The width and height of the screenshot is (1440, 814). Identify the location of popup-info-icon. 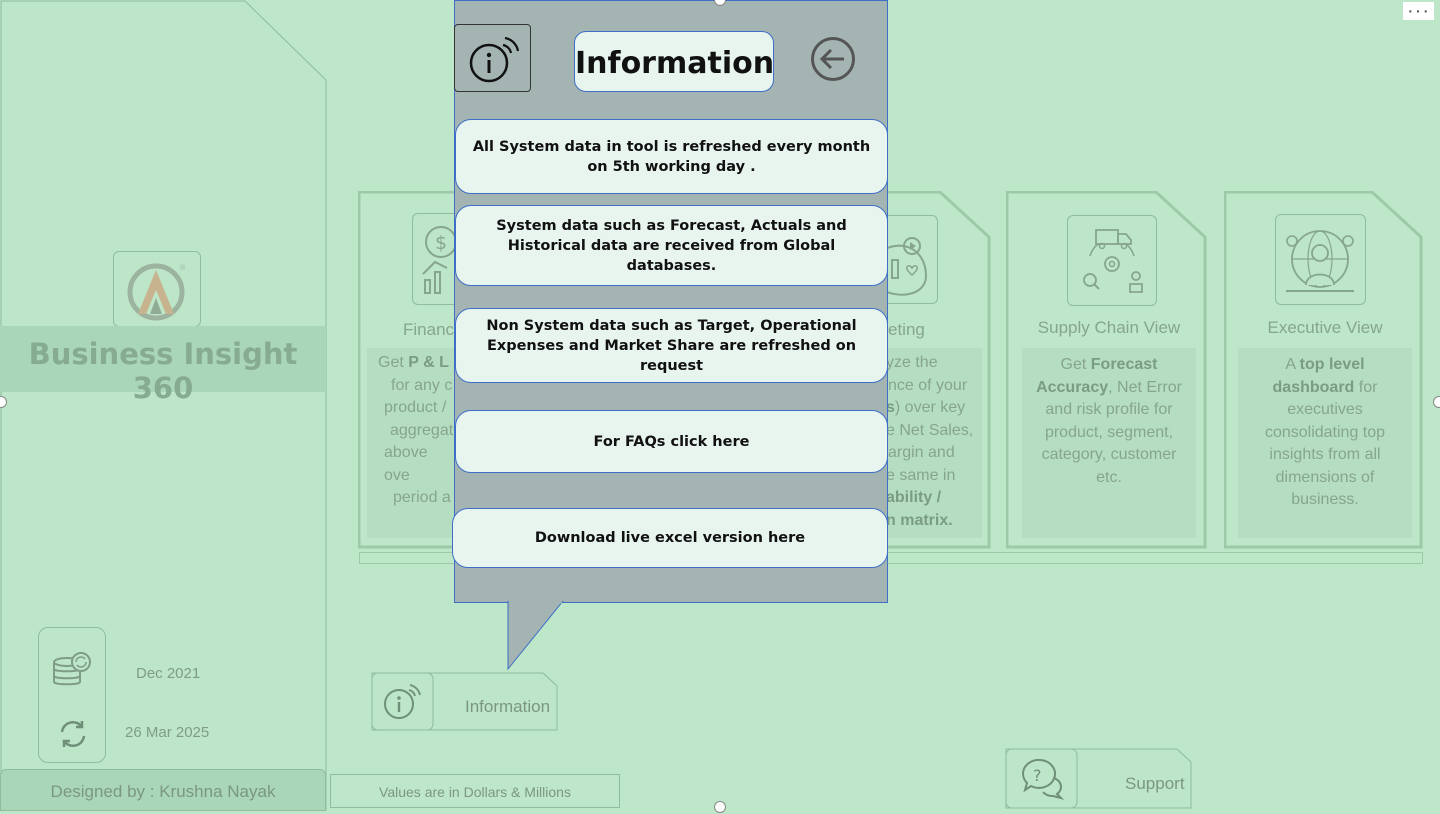
(494, 59).